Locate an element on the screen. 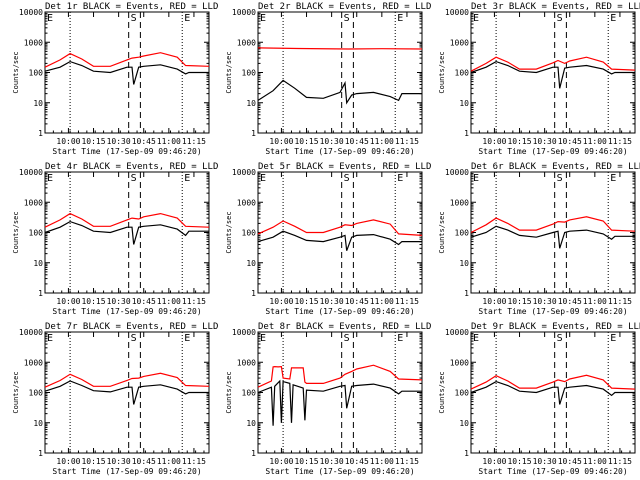 Image resolution: width=640 pixels, height=480 pixels. chart-title: Det 4r BLACK = Events, RED = LLD is located at coordinates (131, 167).